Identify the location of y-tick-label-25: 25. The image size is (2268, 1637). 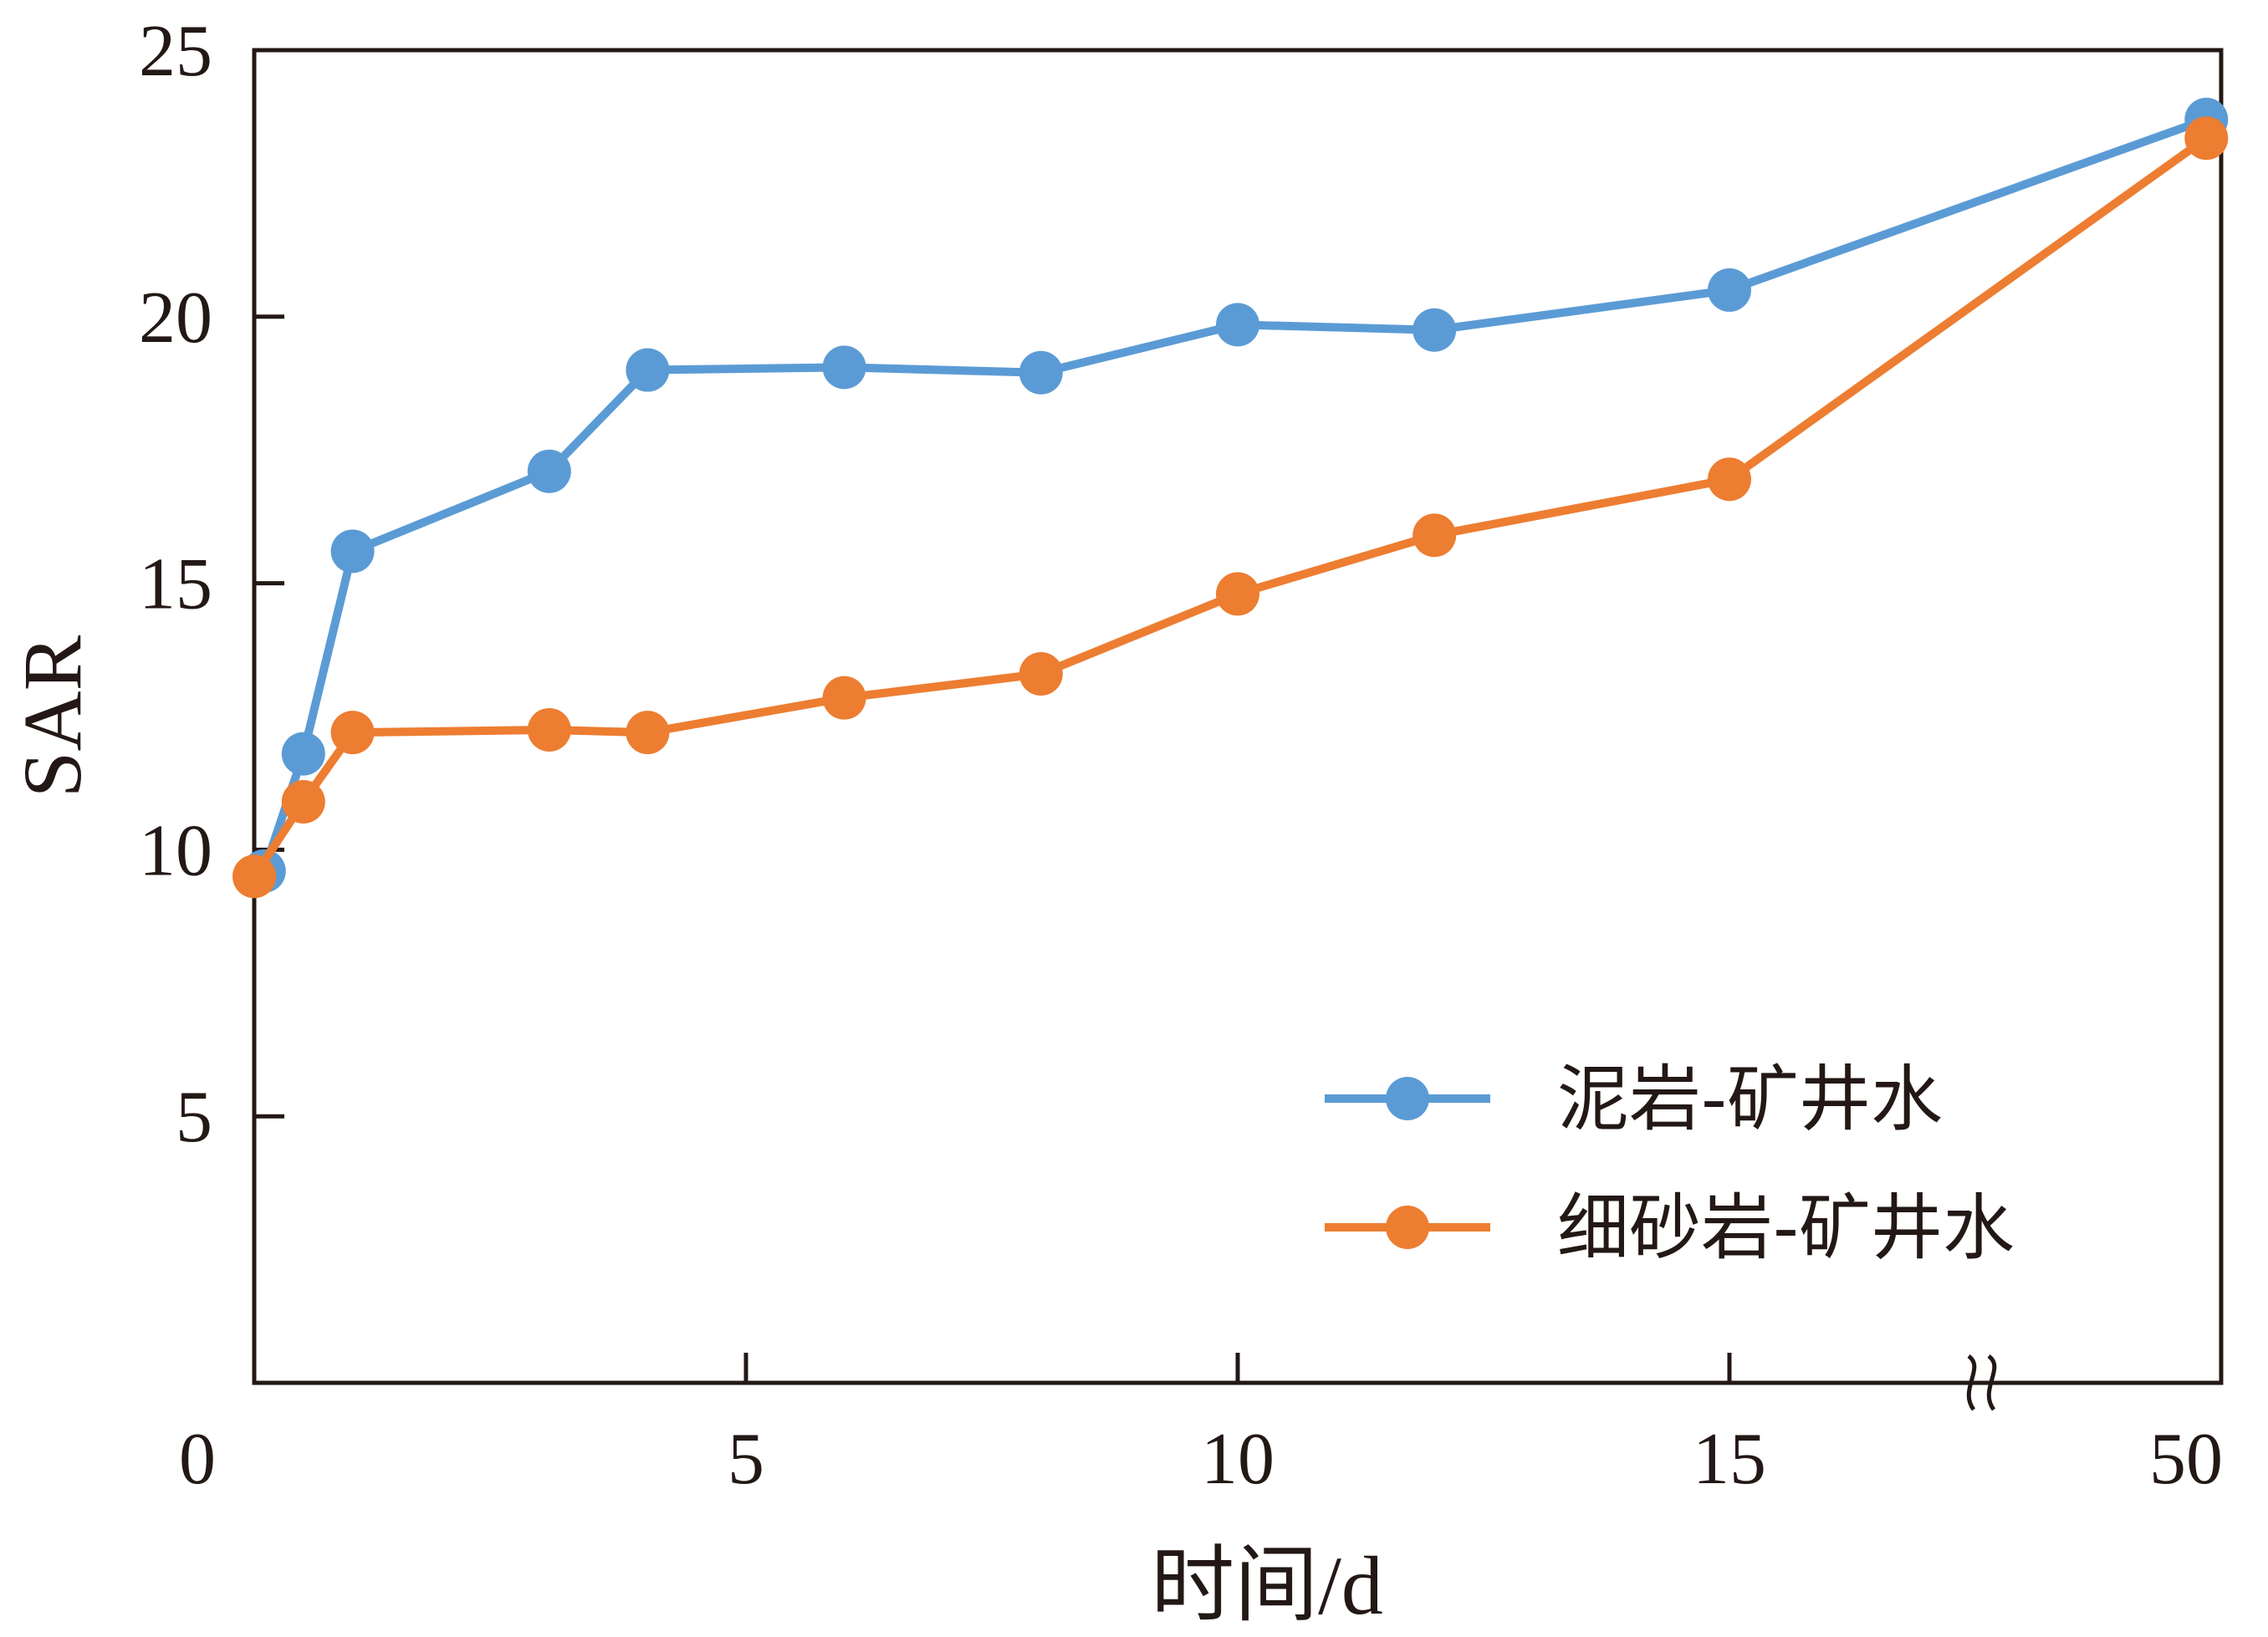
(175, 51).